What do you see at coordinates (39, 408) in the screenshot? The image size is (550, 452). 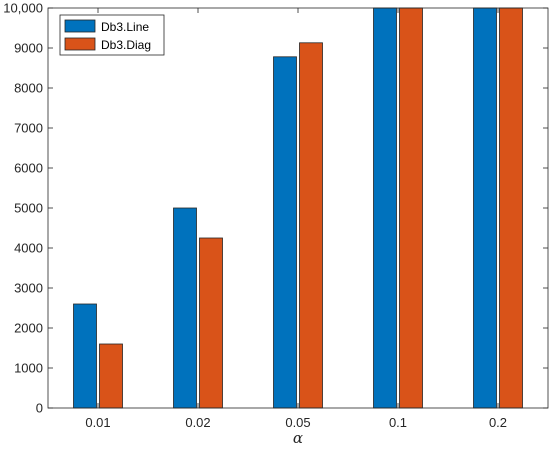 I see `y-tick-label-0: 0` at bounding box center [39, 408].